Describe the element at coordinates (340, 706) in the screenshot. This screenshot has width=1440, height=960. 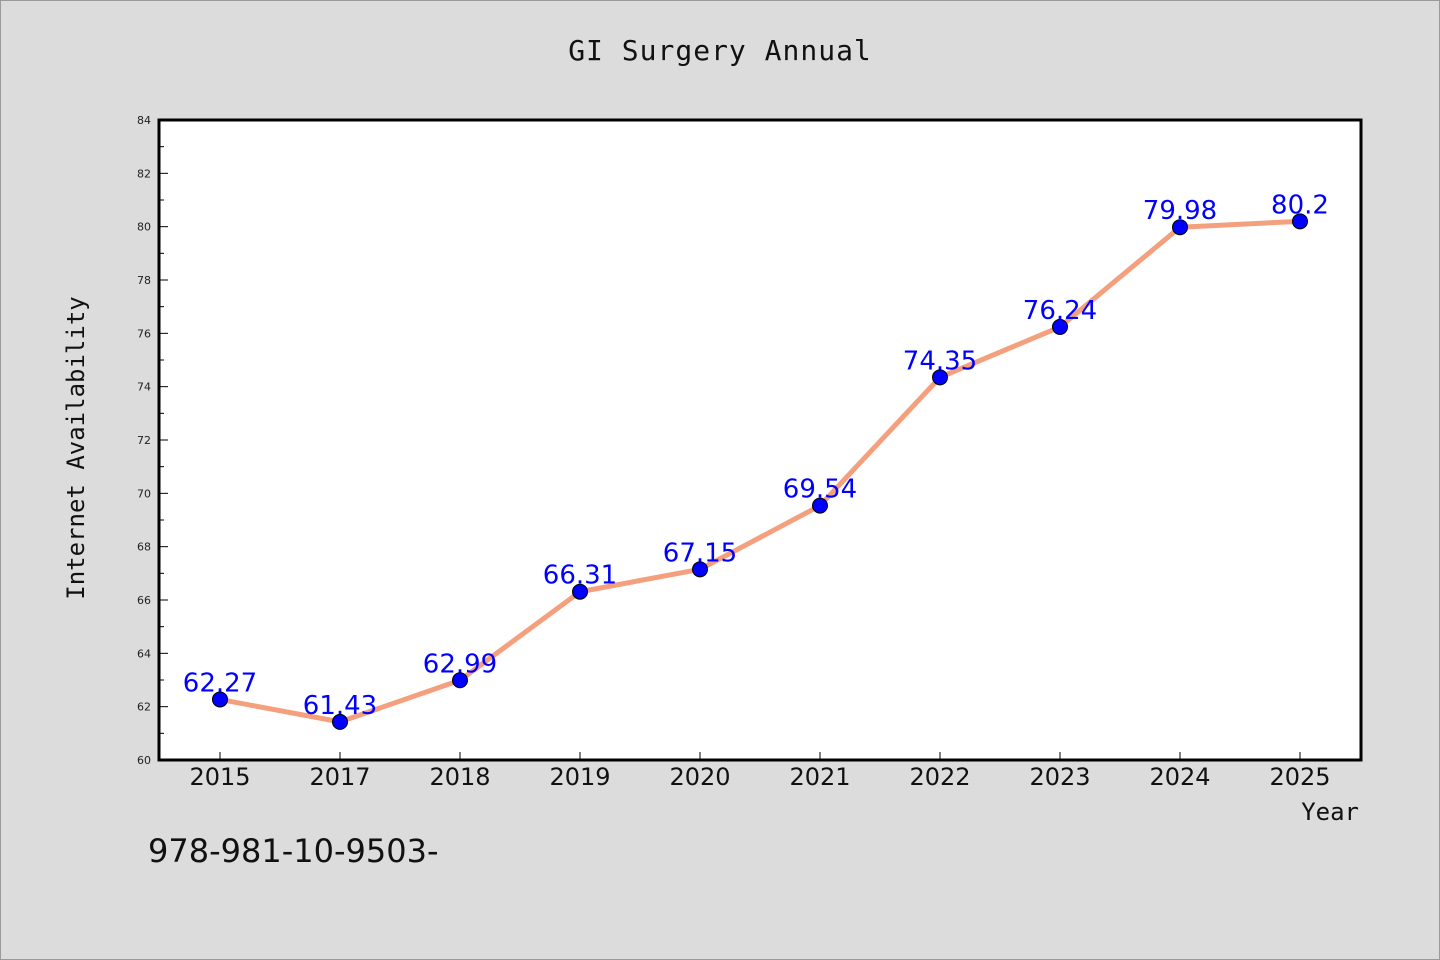
I see `data-label: 61.43` at that location.